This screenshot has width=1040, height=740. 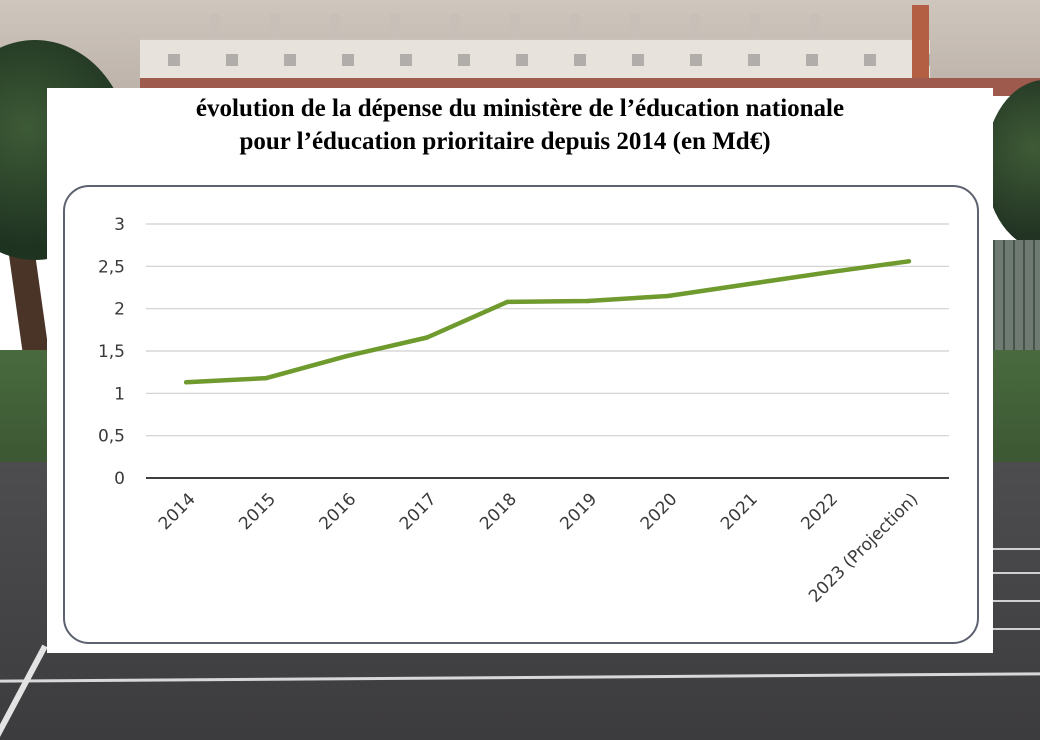 I want to click on fence-right, so click(x=1016, y=300).